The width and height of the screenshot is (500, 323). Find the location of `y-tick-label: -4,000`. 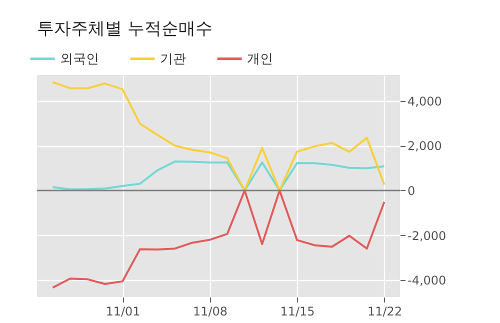

y-tick-label: -4,000 is located at coordinates (427, 281).